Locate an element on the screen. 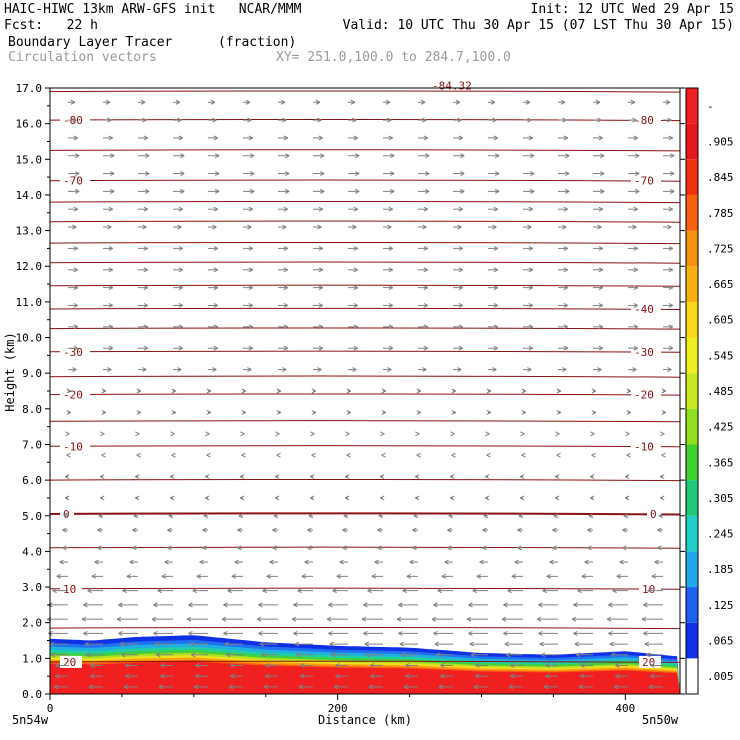 Image resolution: width=740 pixels, height=740 pixels. isotherm-label-right-3: -10 is located at coordinates (644, 446).